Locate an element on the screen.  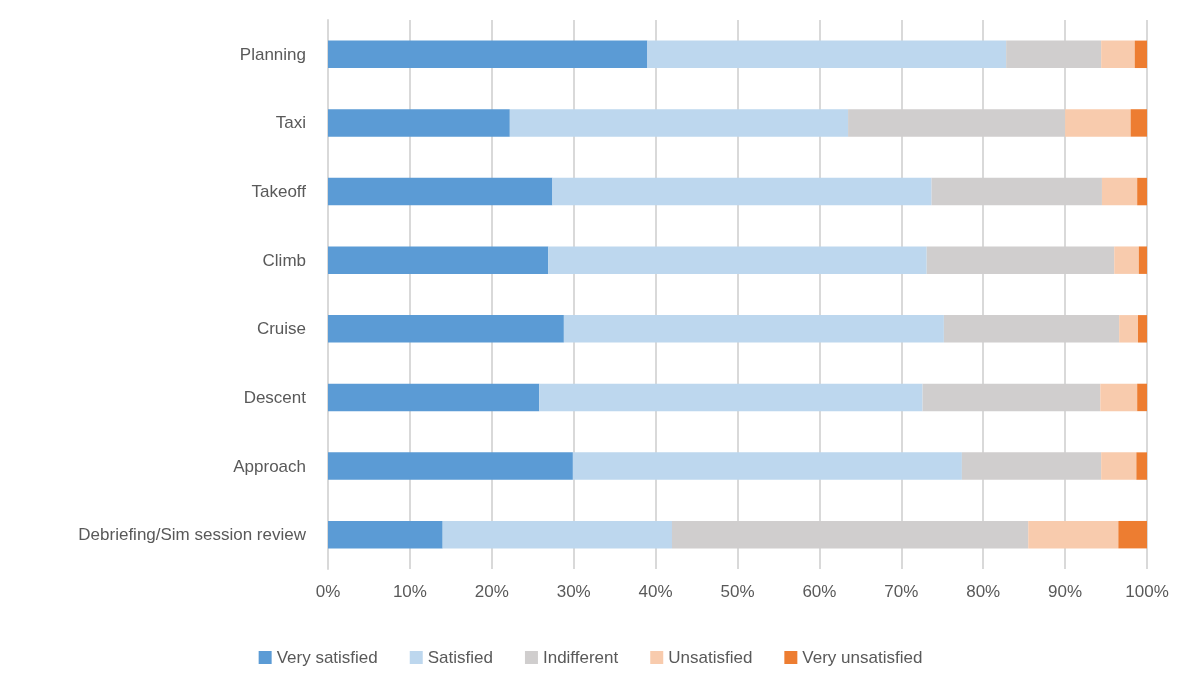
legend-label: Very unsatisfied is located at coordinates (862, 657).